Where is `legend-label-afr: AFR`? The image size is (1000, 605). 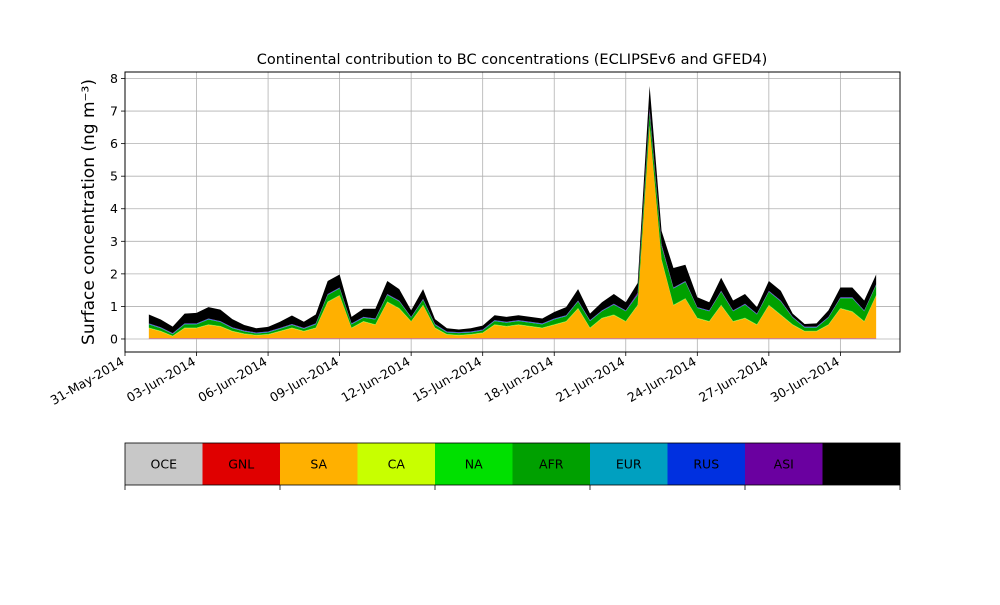
legend-label-afr: AFR is located at coordinates (551, 464).